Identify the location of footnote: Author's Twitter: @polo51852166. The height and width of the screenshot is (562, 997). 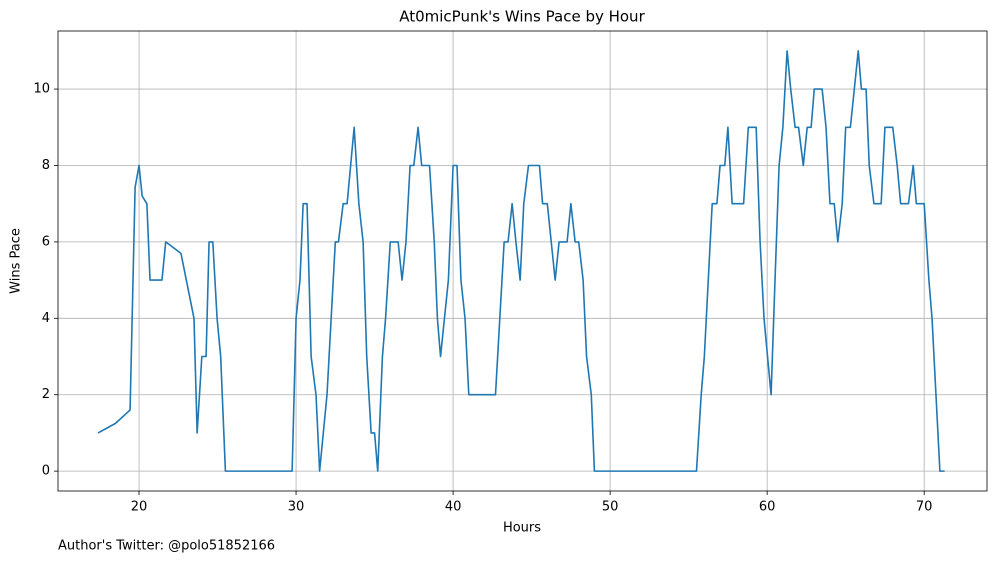
(166, 546).